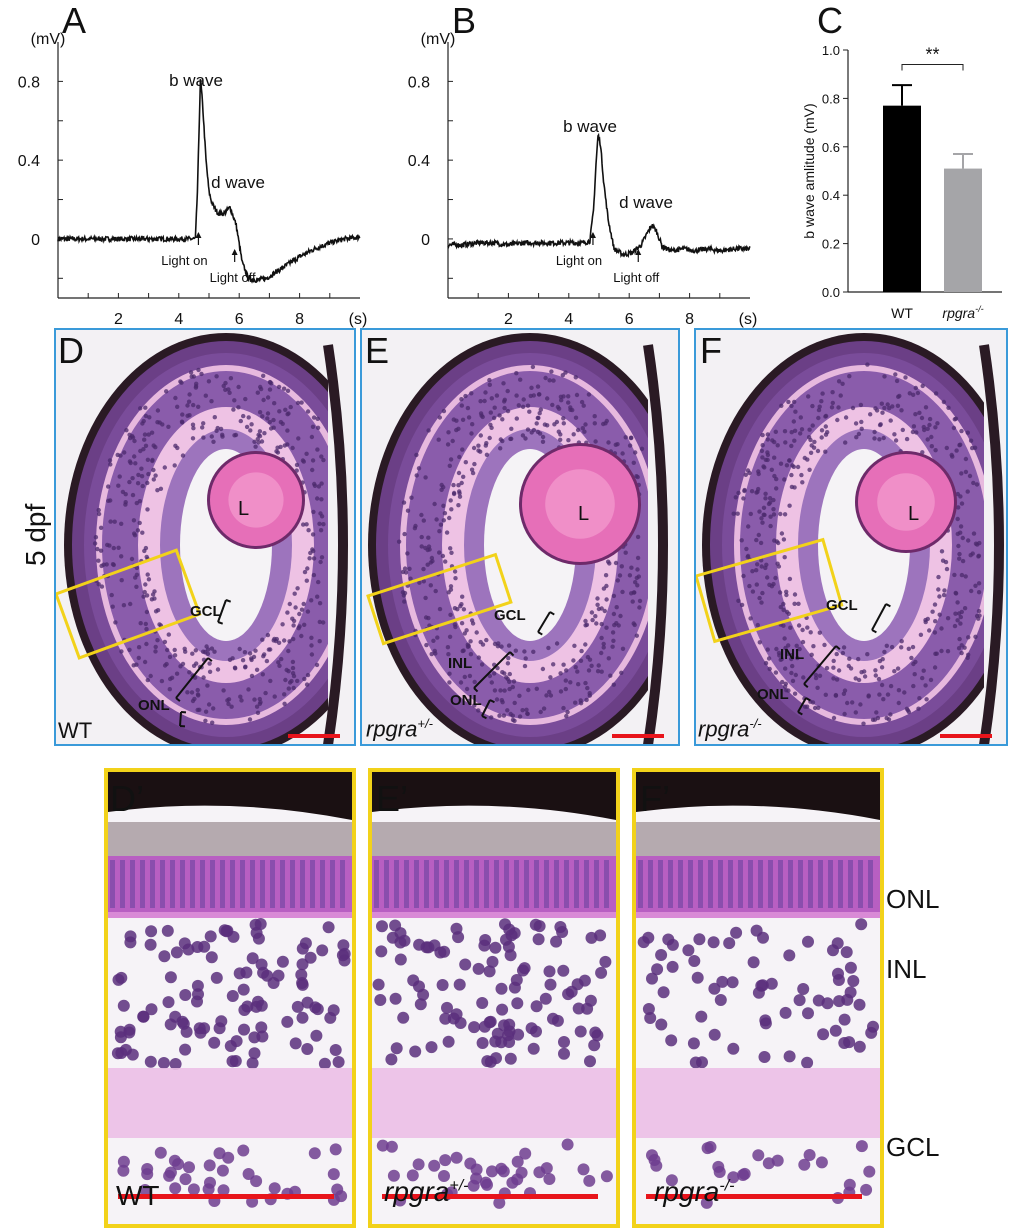  I want to click on layer-bracket-cap, so click(838, 647).